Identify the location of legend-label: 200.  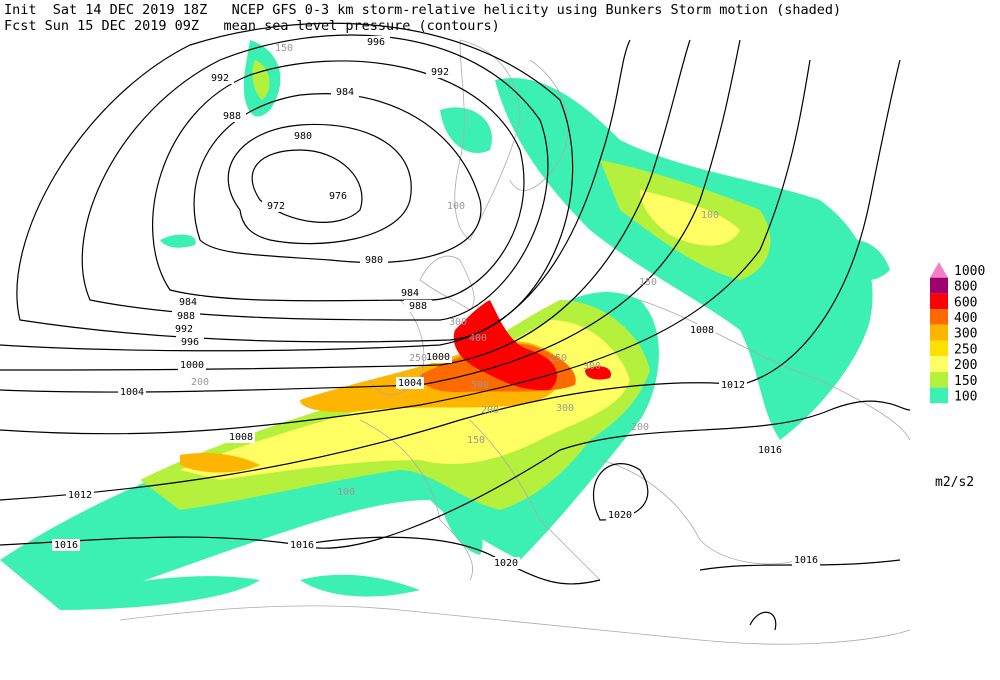
(965, 365).